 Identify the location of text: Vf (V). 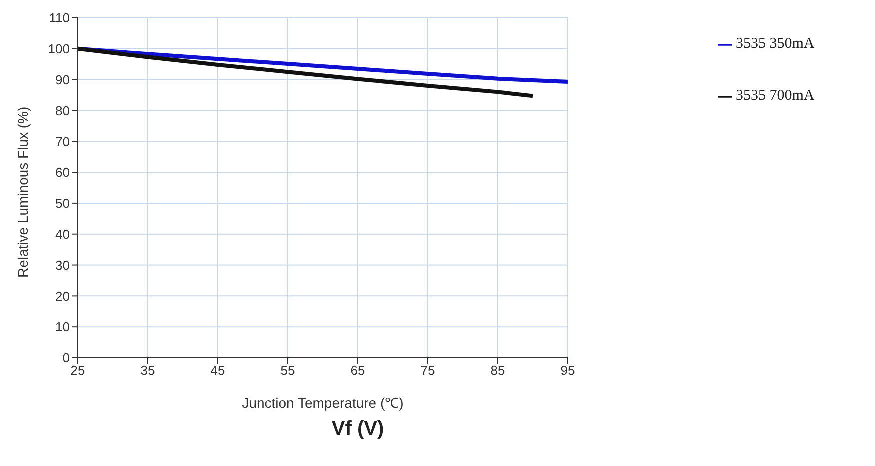
(358, 429).